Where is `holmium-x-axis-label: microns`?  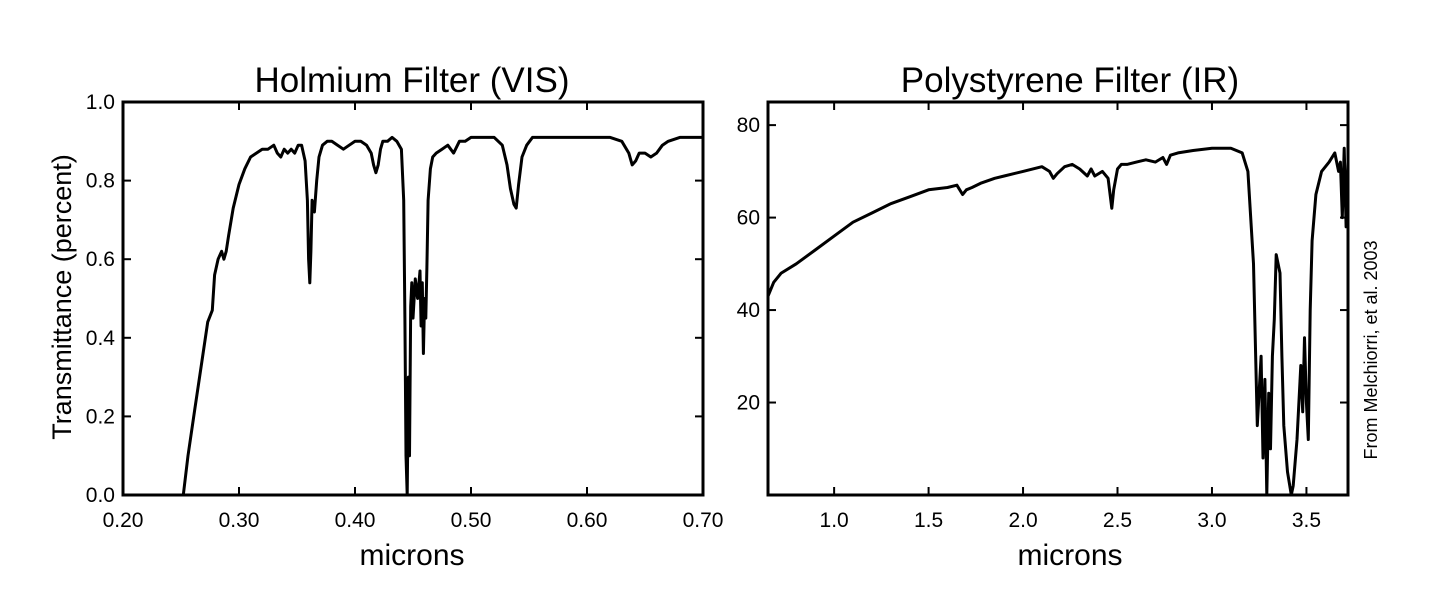 holmium-x-axis-label: microns is located at coordinates (411, 555).